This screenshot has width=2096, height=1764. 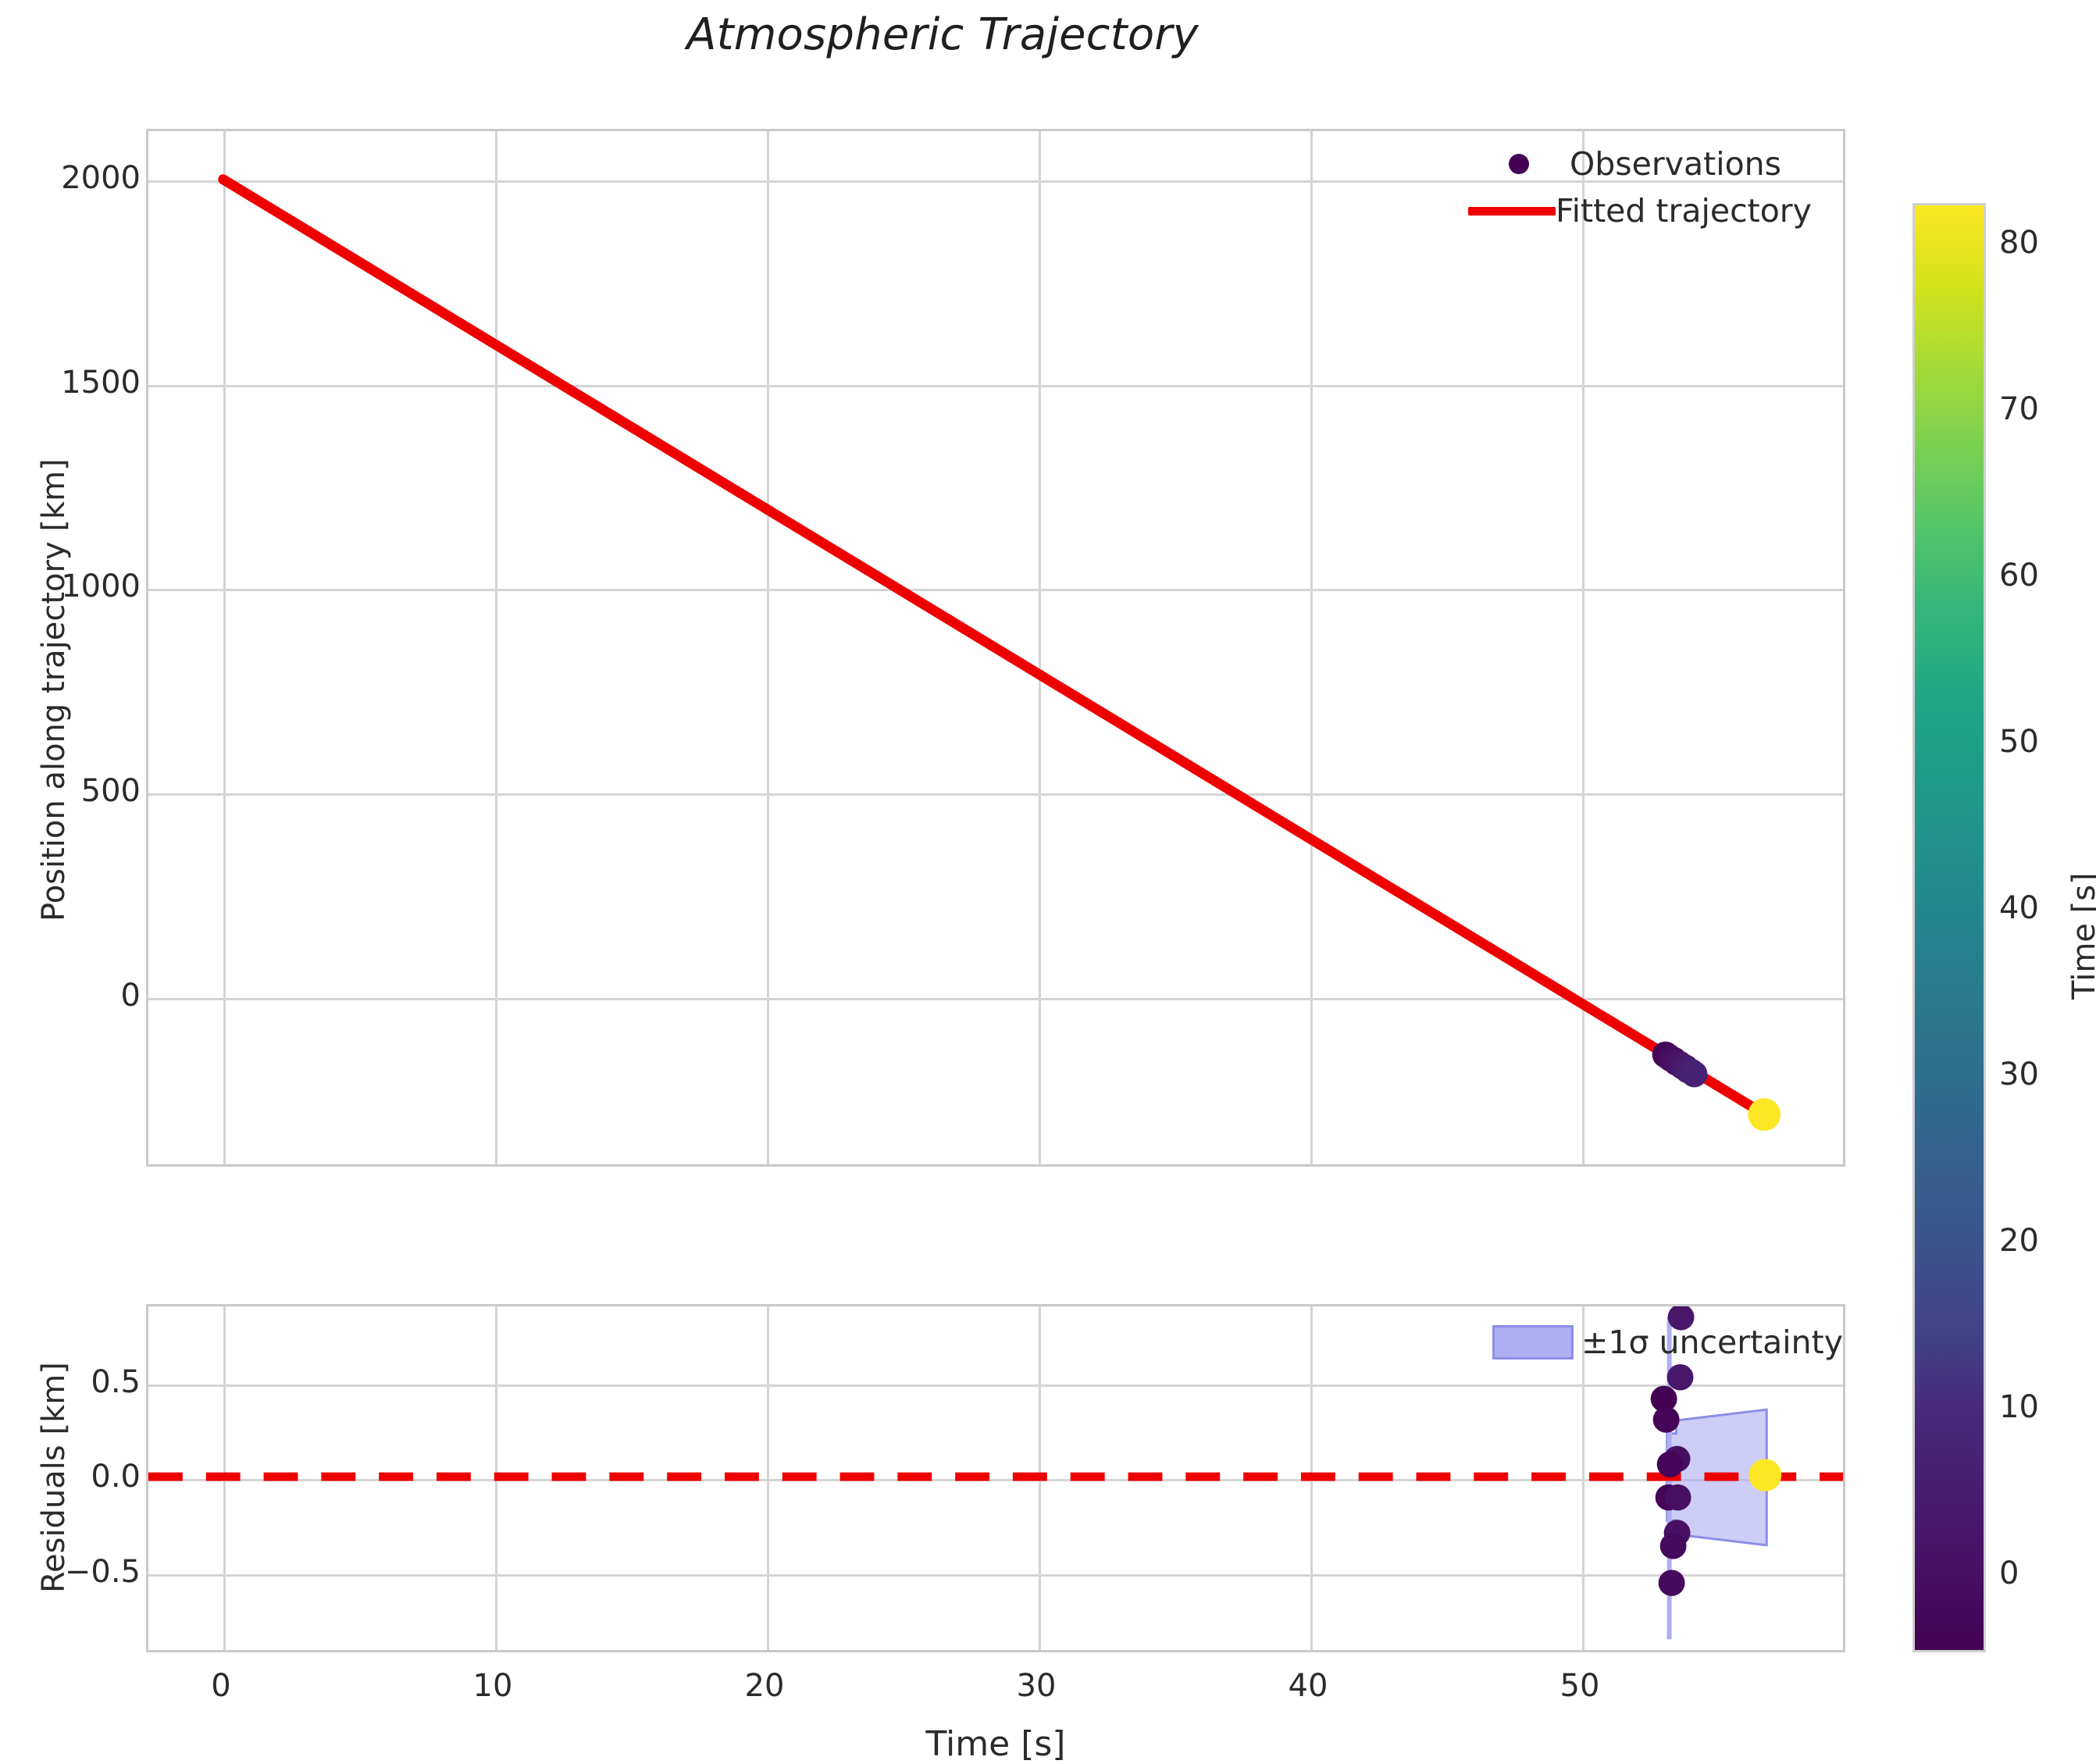 What do you see at coordinates (111, 791) in the screenshot?
I see `ytick-500: 500` at bounding box center [111, 791].